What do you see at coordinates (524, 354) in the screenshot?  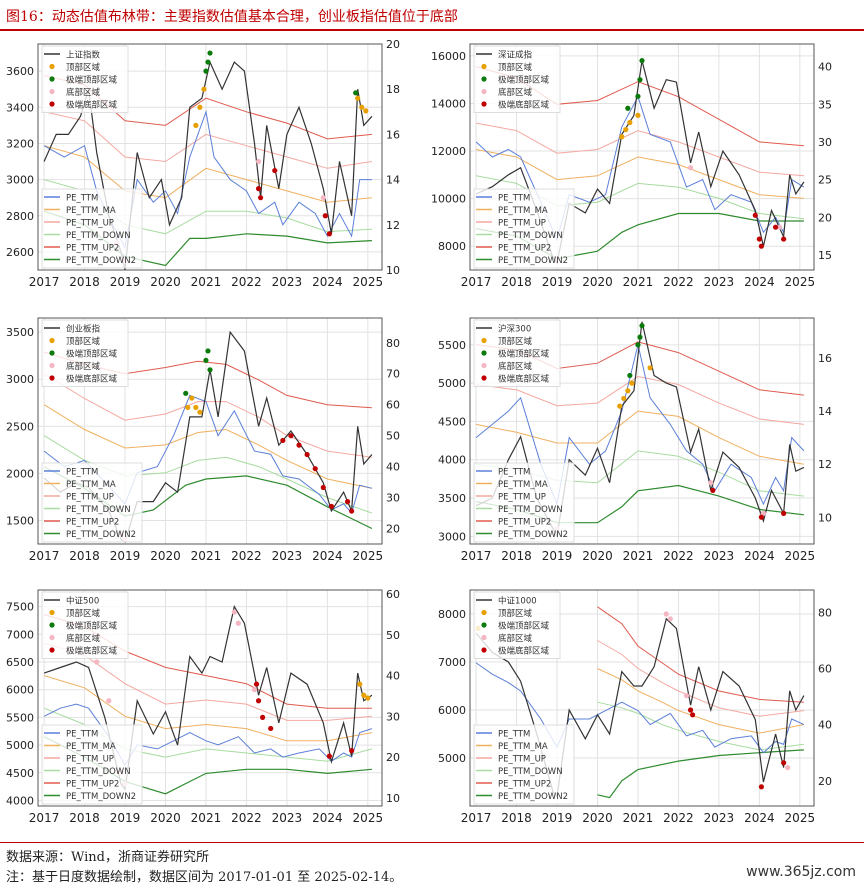 I see `legend-item-extreme-top: 极端顶部区域` at bounding box center [524, 354].